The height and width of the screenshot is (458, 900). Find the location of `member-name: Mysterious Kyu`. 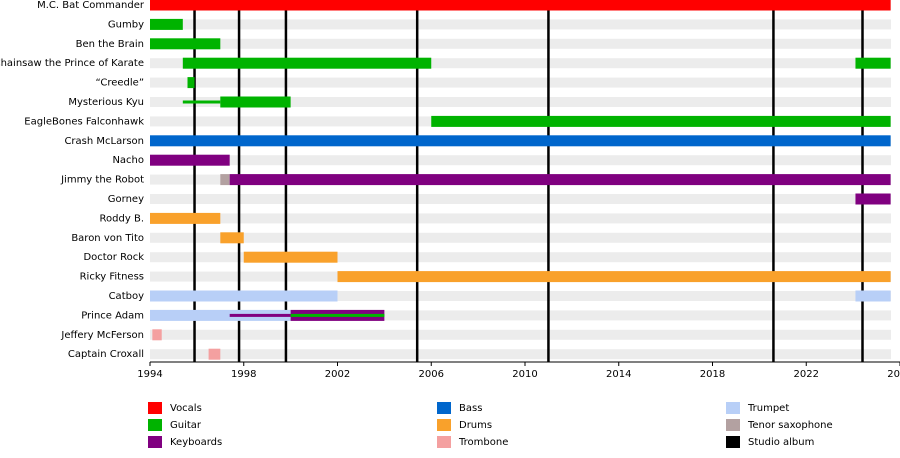

member-name: Mysterious Kyu is located at coordinates (106, 102).